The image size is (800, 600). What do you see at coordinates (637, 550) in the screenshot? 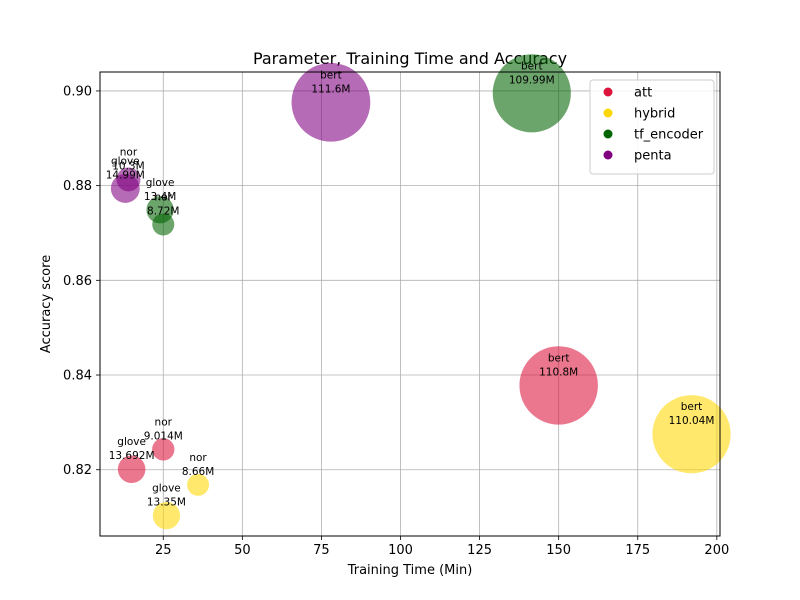
I see `x-tick-label: 175` at bounding box center [637, 550].